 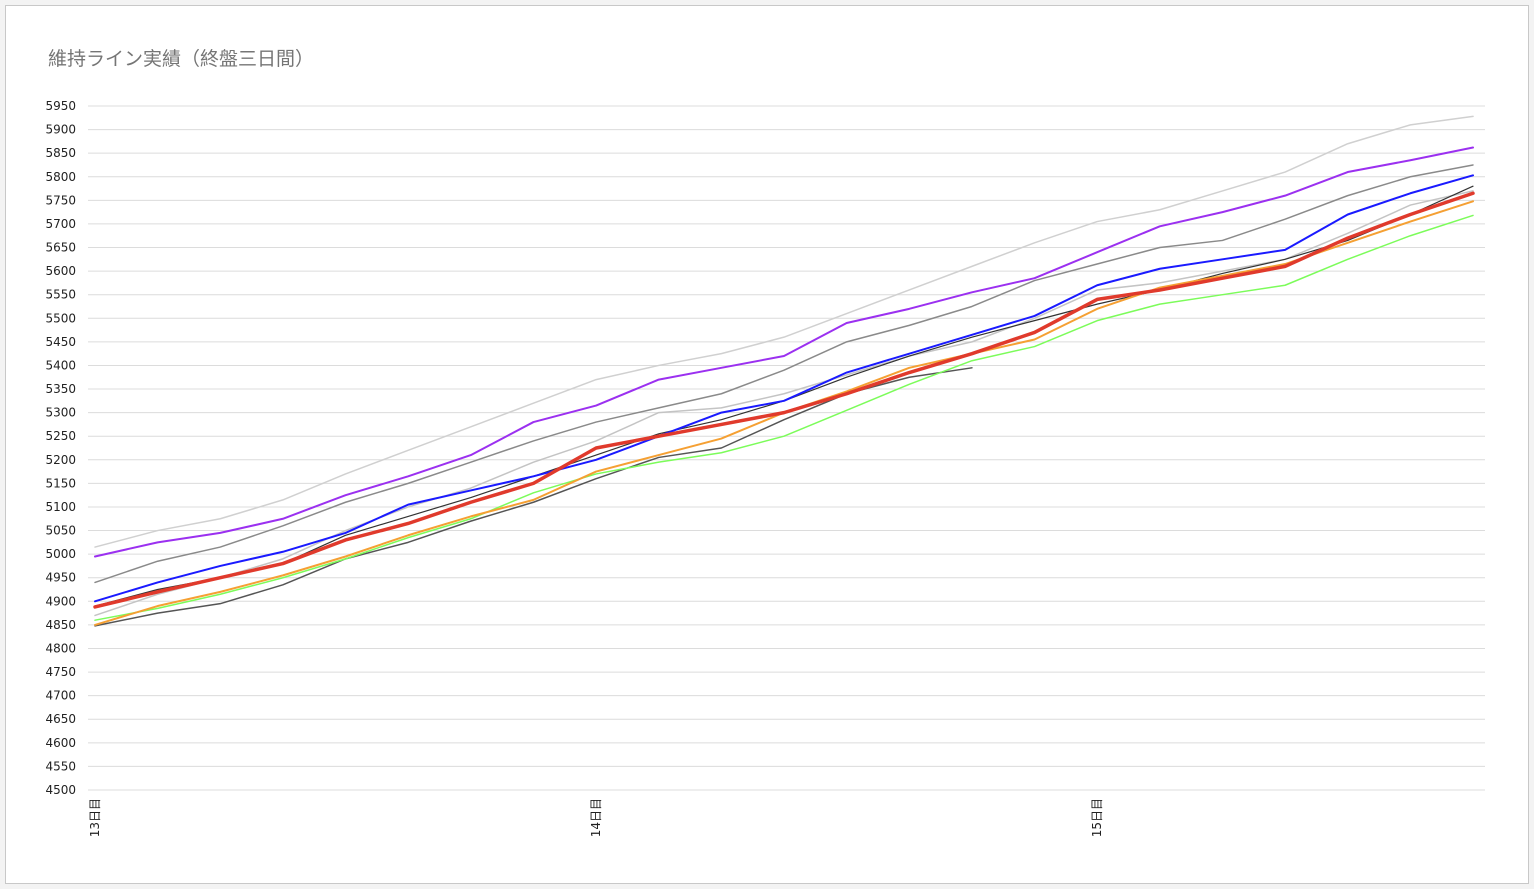 I want to click on y-tick-label: 4700, so click(x=60, y=696).